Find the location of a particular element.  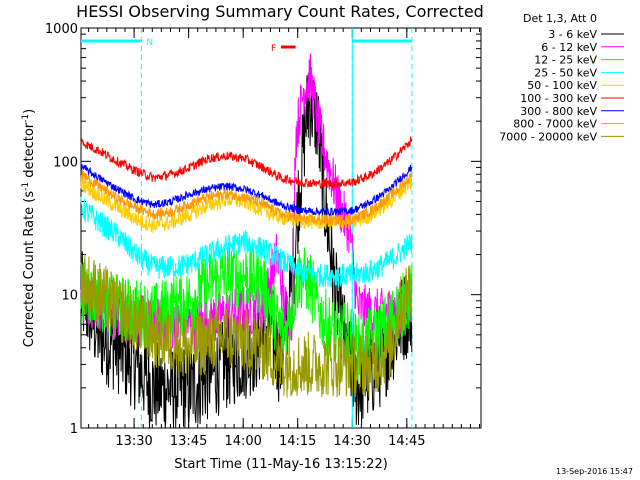

x-tick-label: 14:15 is located at coordinates (297, 441).